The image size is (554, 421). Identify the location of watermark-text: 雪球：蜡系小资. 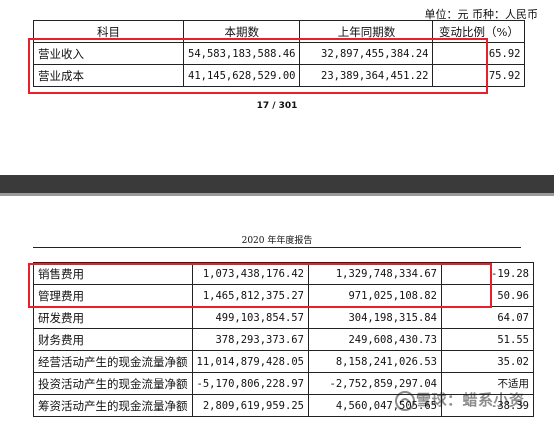
(470, 400).